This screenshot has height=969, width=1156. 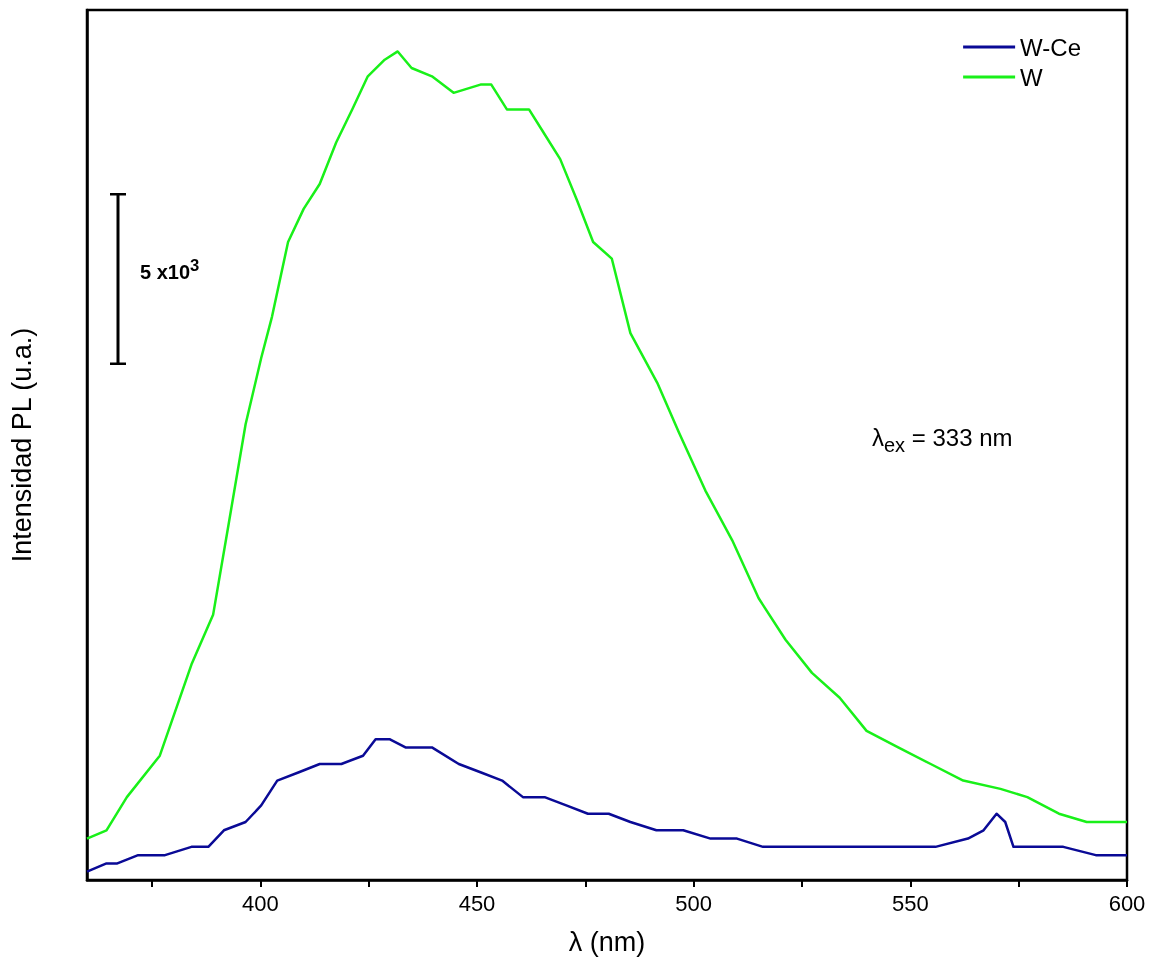 What do you see at coordinates (260, 903) in the screenshot?
I see `x-tick-label: 400` at bounding box center [260, 903].